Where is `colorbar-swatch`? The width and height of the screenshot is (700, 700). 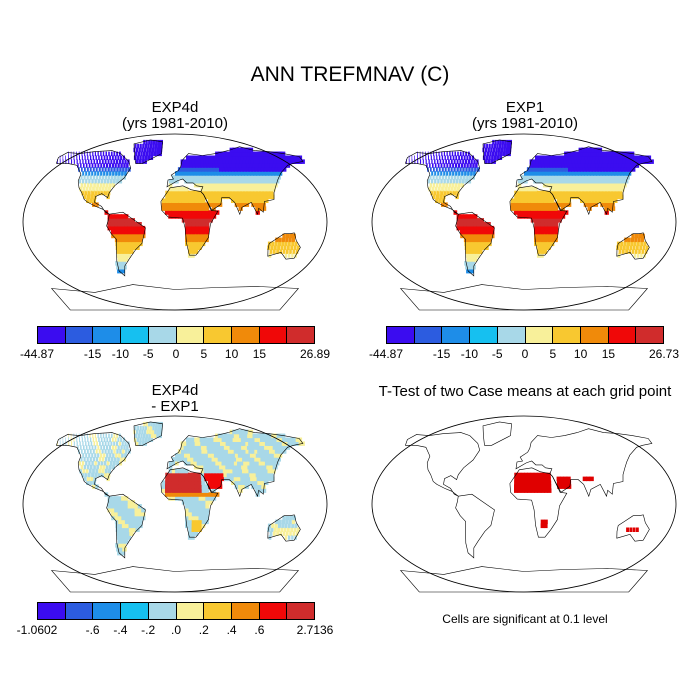
colorbar-swatch is located at coordinates (107, 335).